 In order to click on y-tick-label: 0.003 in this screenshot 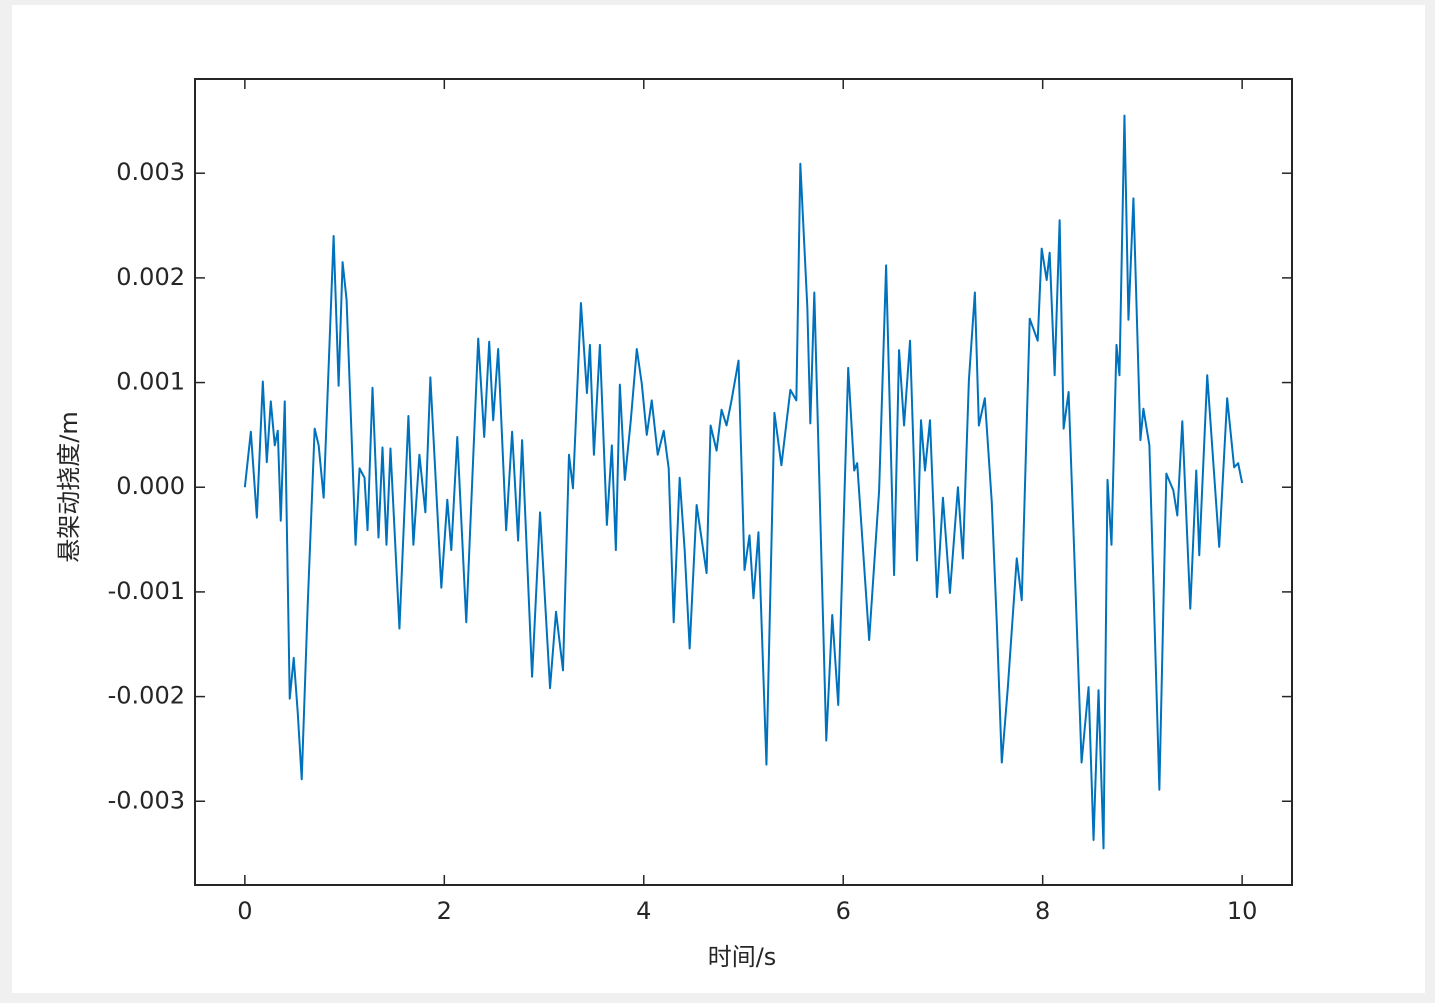, I will do `click(150, 172)`.